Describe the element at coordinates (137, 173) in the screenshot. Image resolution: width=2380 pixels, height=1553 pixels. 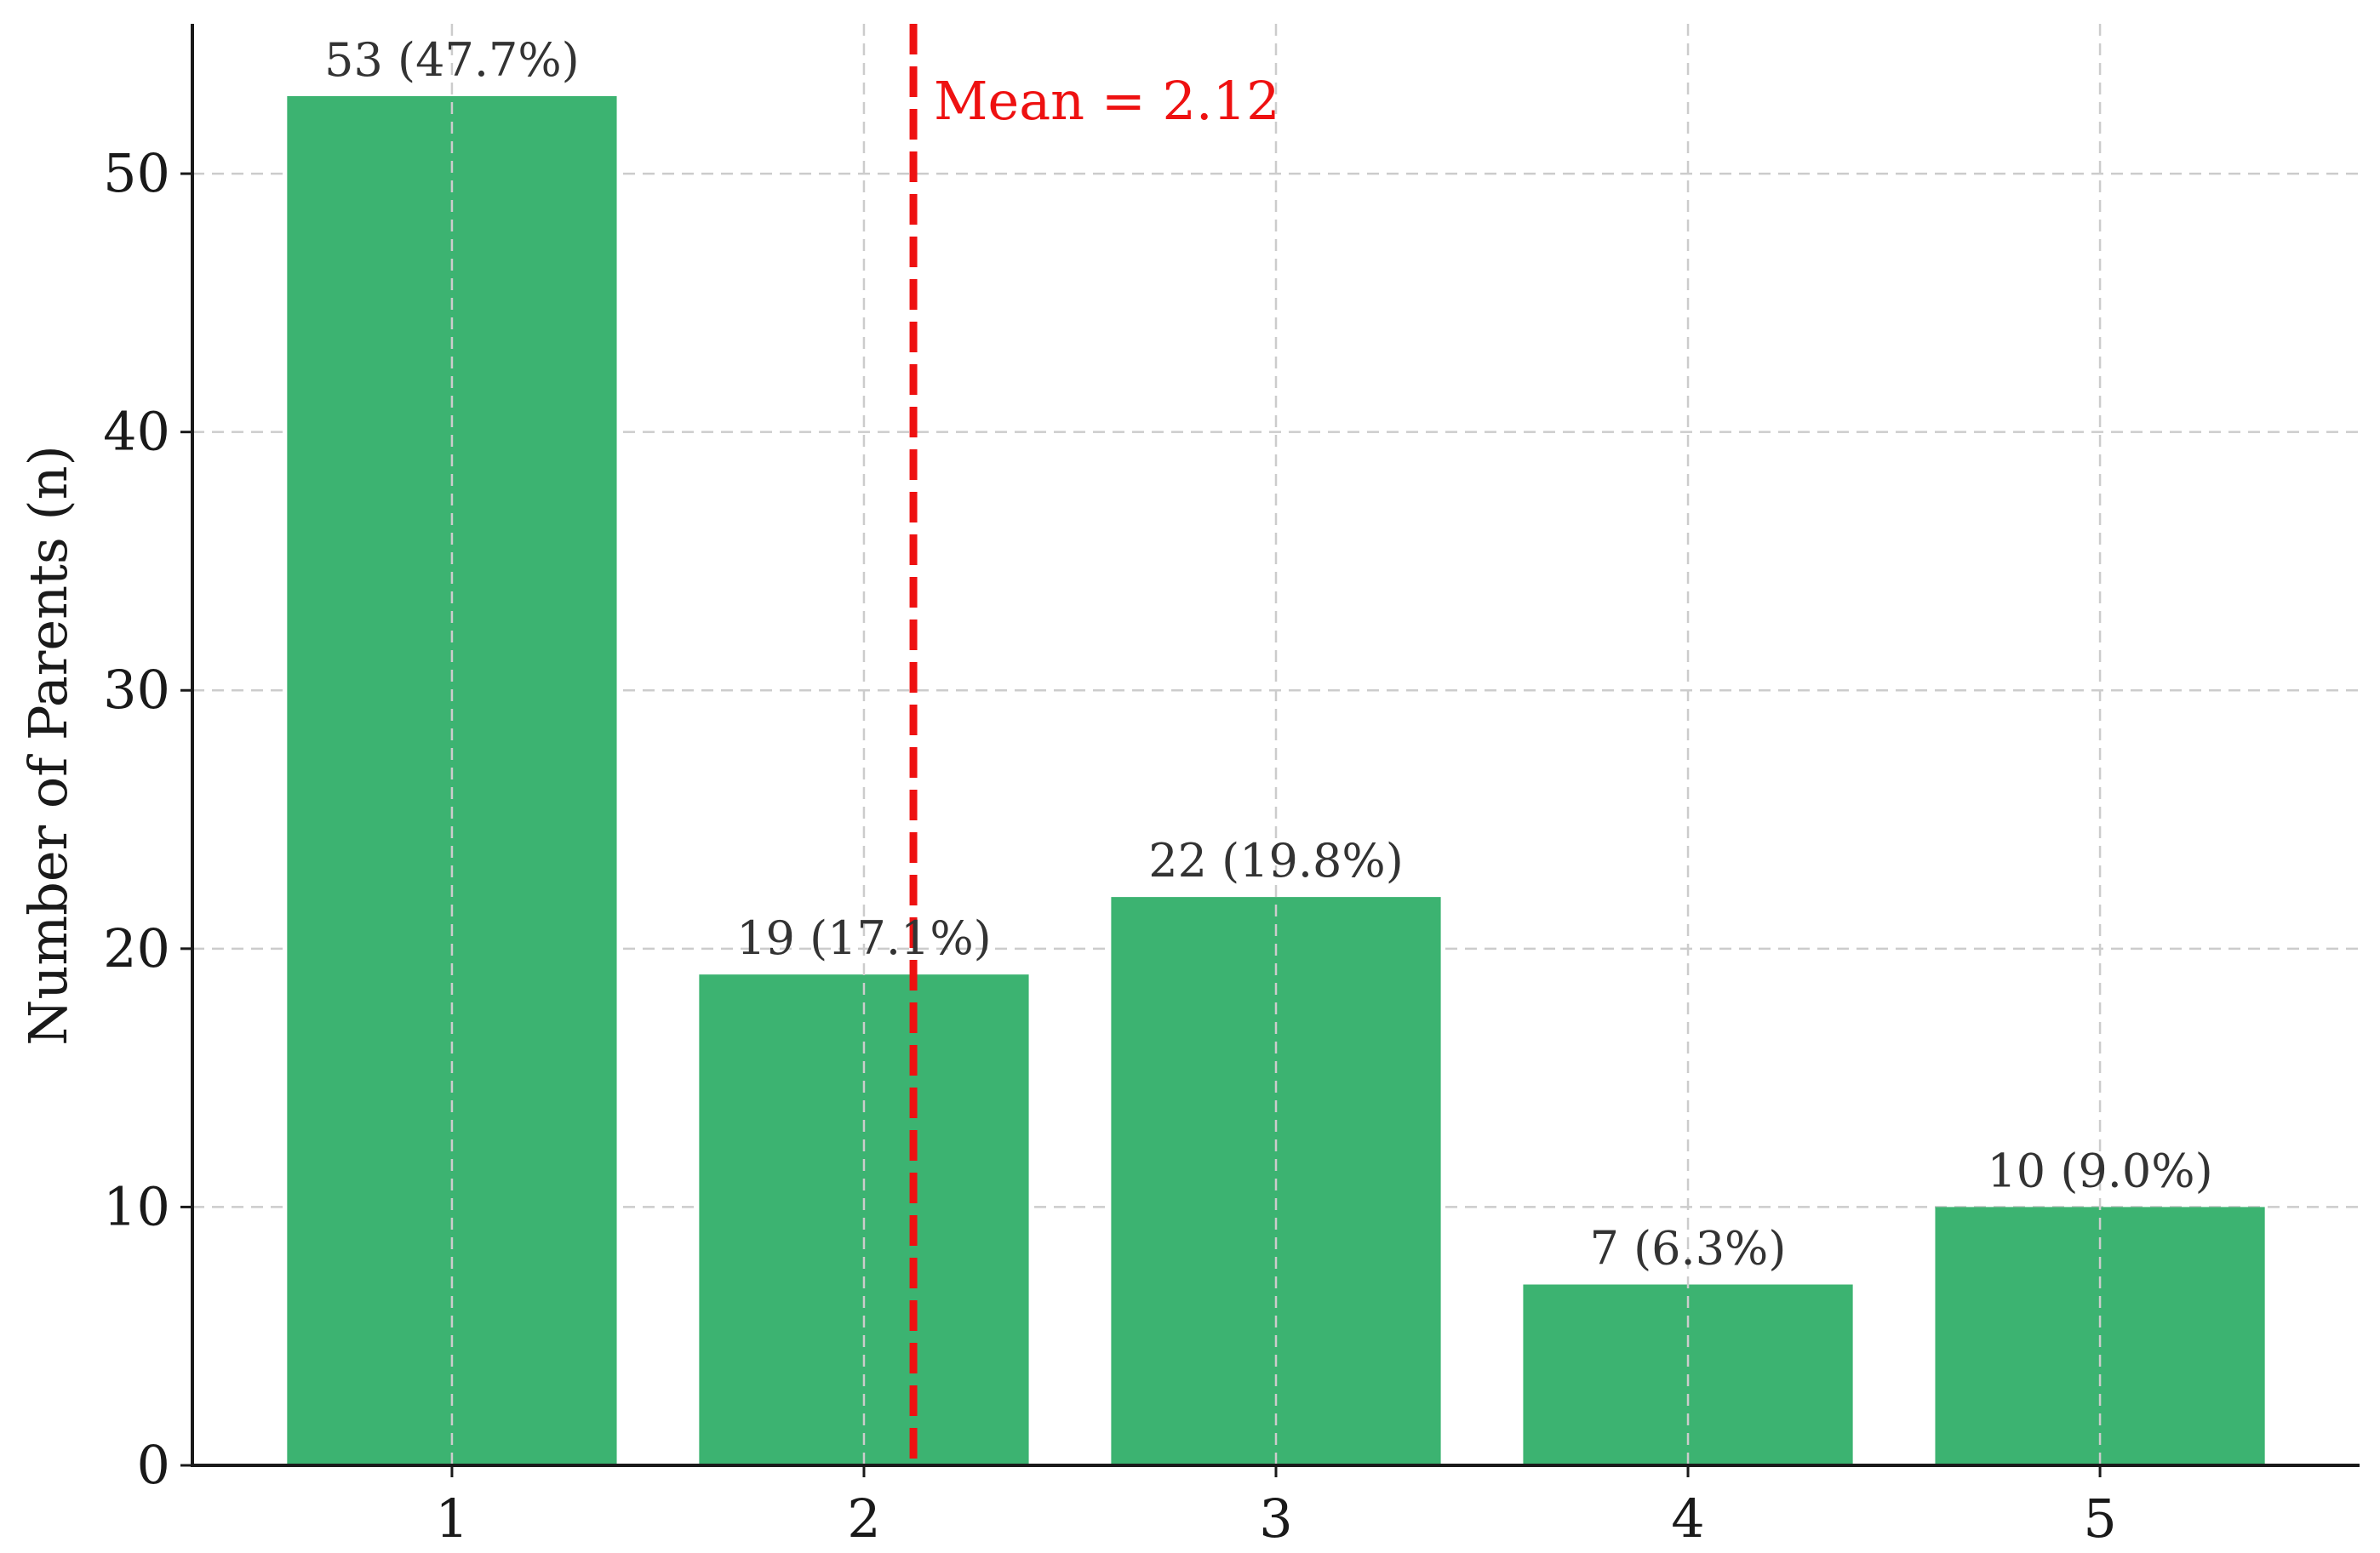
I see `y-tick-label-50: 50` at that location.